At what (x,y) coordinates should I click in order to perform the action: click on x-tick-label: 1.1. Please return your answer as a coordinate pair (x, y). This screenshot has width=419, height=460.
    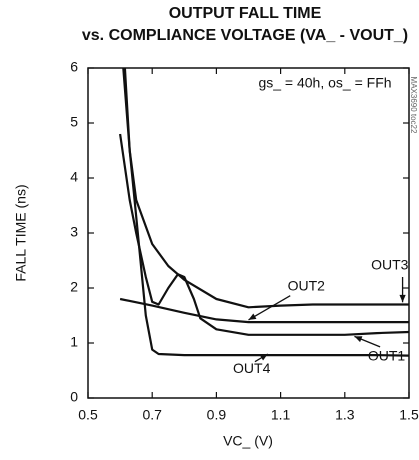
    Looking at the image, I should click on (281, 415).